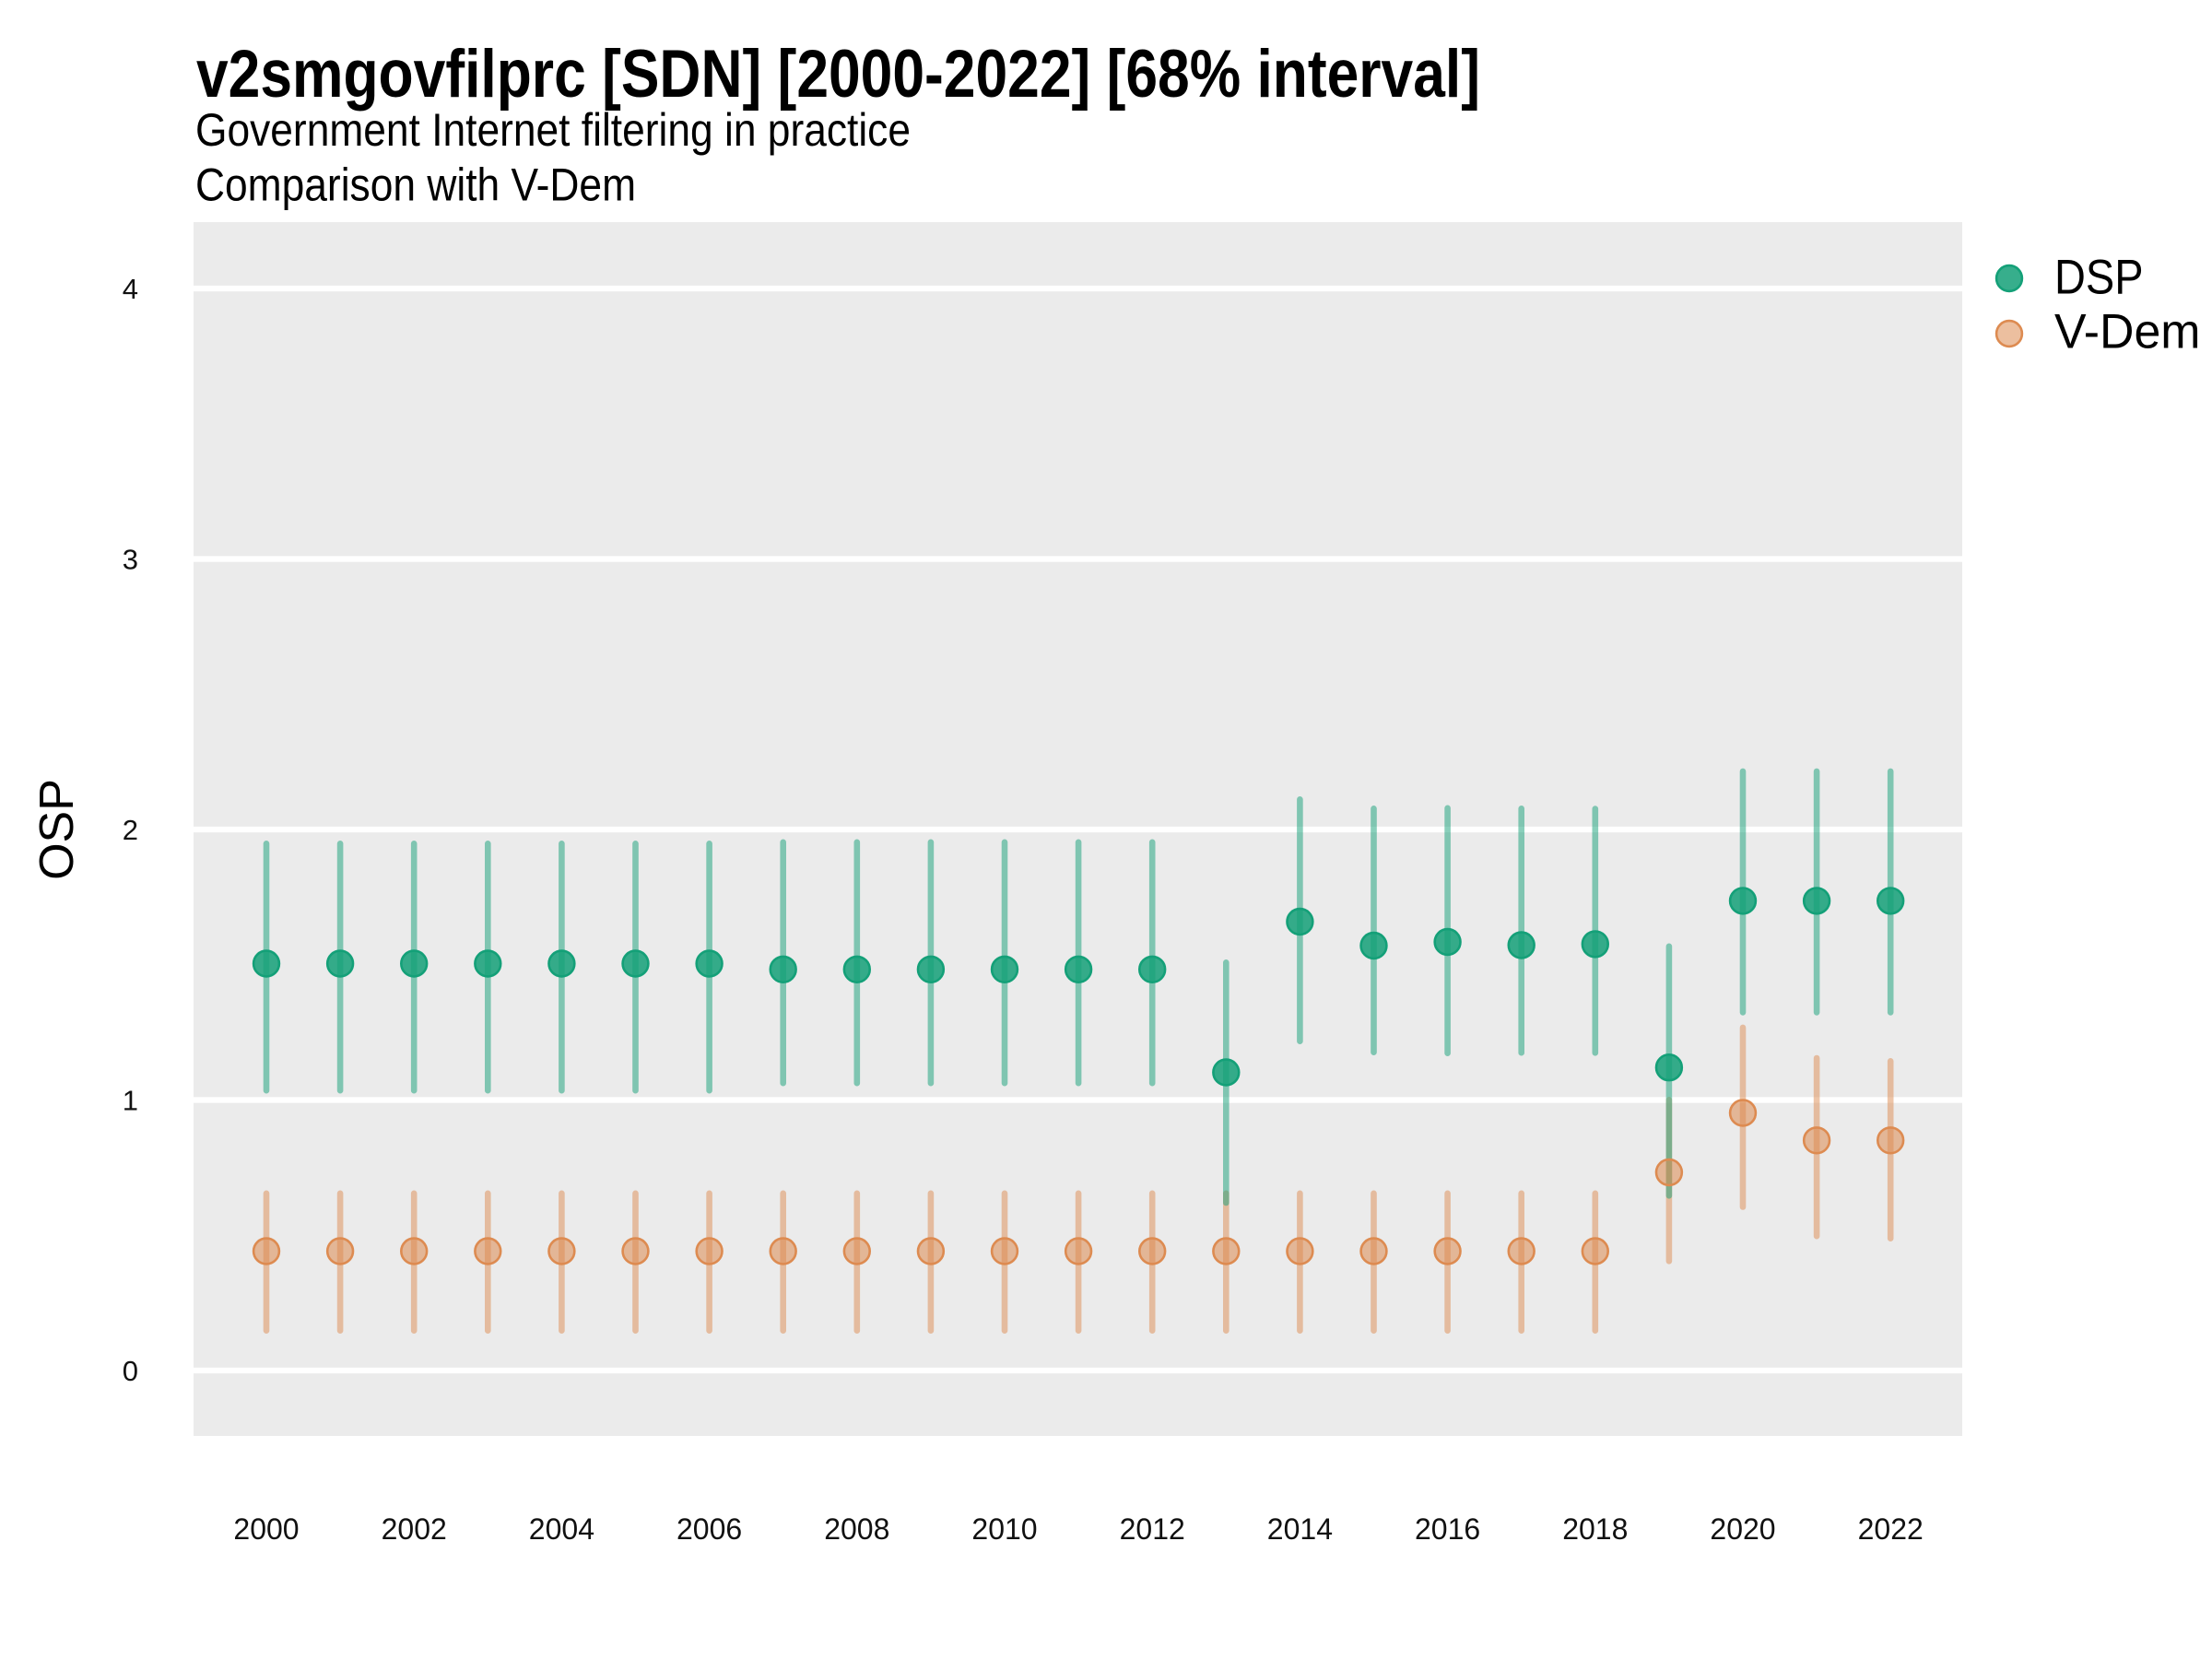 The height and width of the screenshot is (1659, 2212). I want to click on svg-text: 2022, so click(1891, 1529).